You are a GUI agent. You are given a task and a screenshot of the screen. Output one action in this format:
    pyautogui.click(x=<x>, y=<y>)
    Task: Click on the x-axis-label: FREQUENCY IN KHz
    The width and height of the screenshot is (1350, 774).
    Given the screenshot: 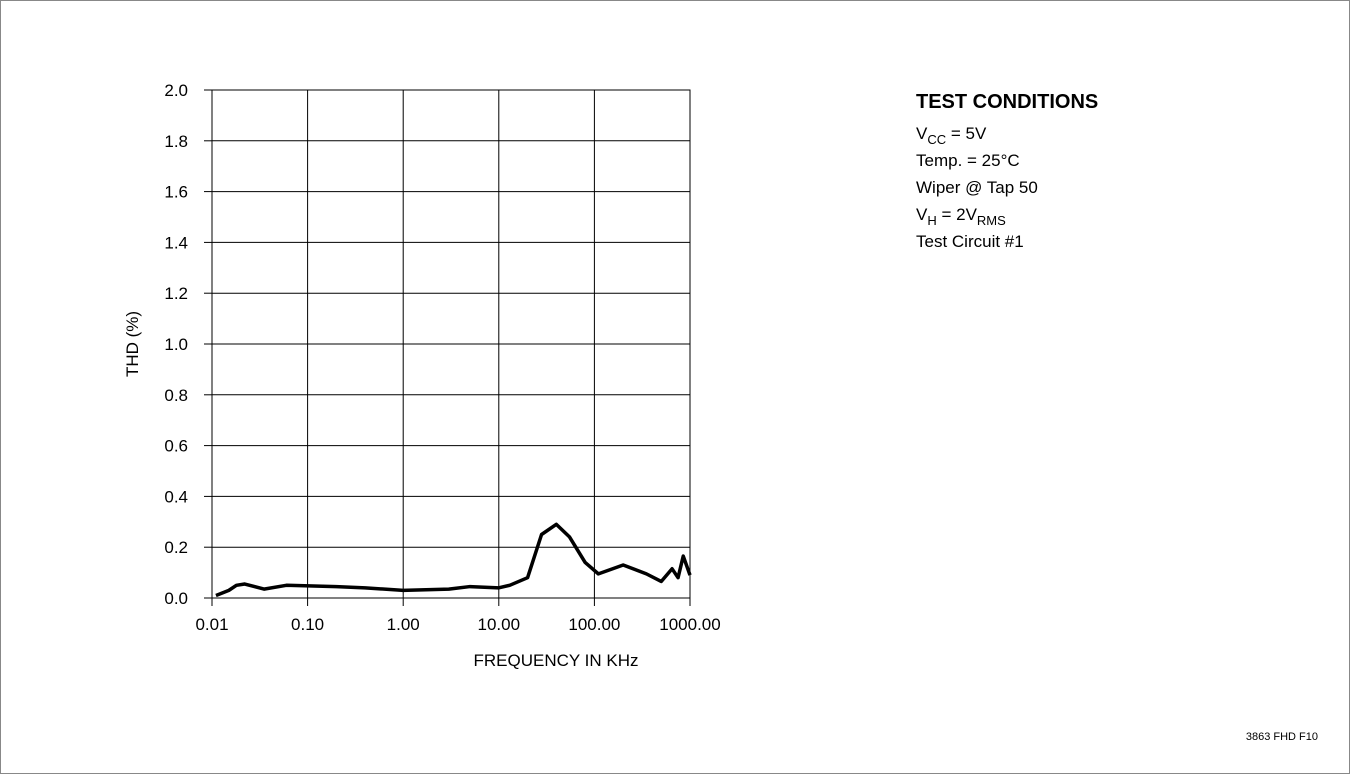 What is the action you would take?
    pyautogui.click(x=556, y=660)
    